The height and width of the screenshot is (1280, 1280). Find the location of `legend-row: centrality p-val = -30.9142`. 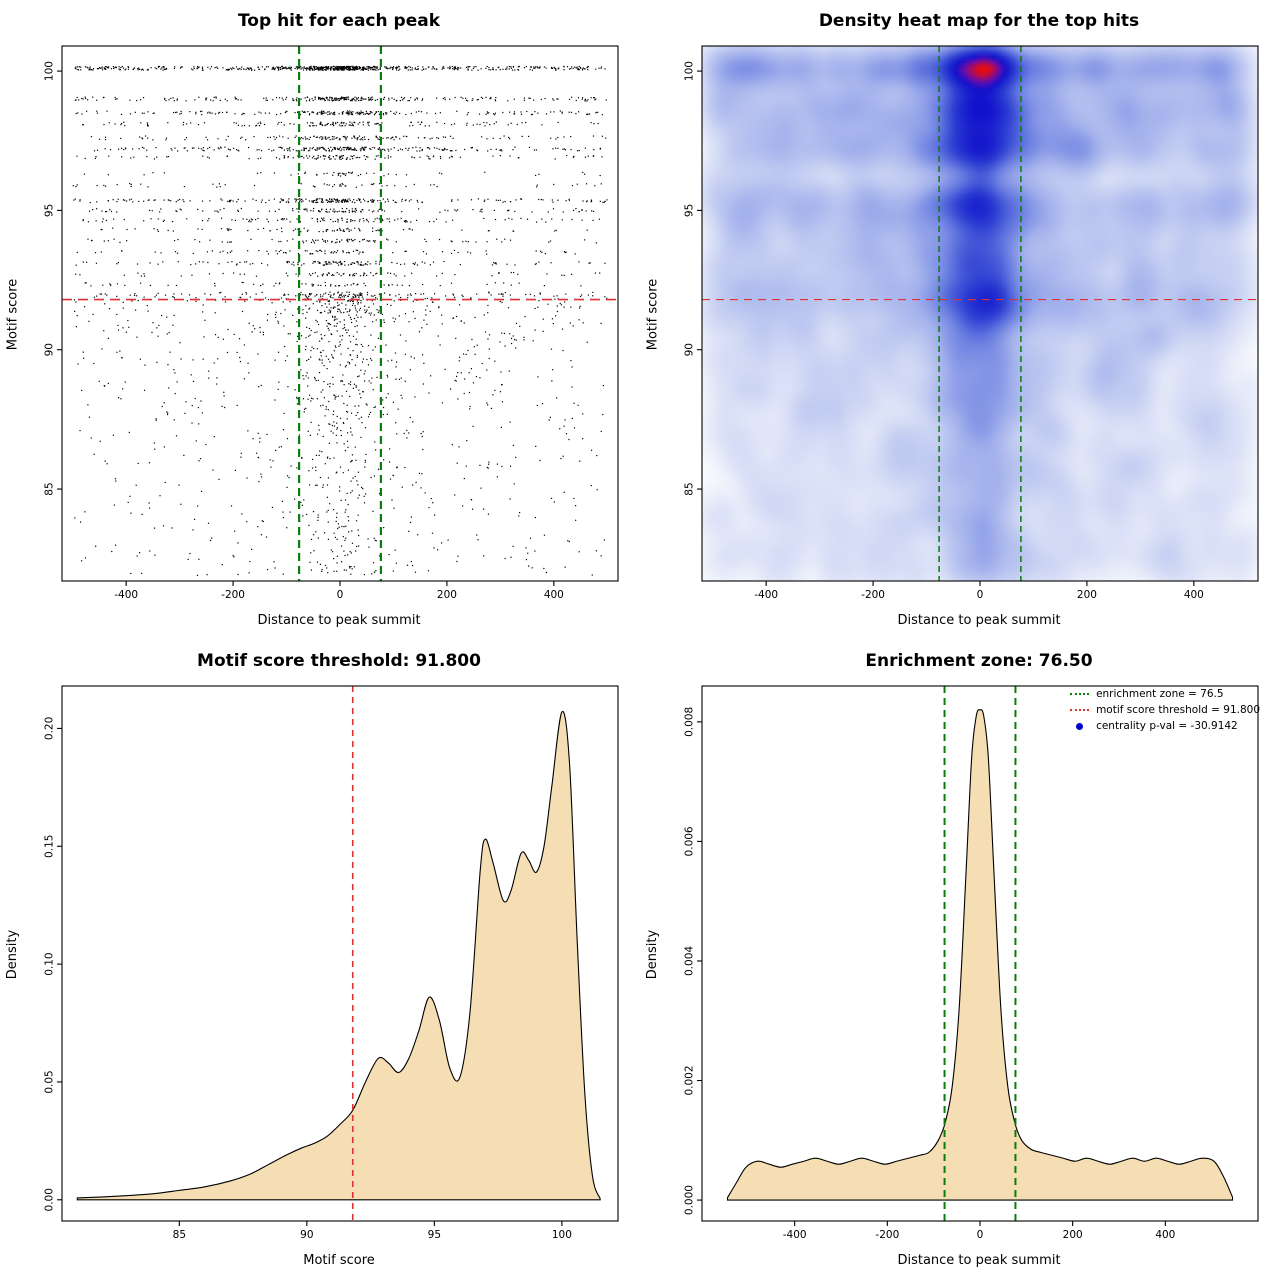

legend-row: centrality p-val = -30.9142 is located at coordinates (1163, 726).